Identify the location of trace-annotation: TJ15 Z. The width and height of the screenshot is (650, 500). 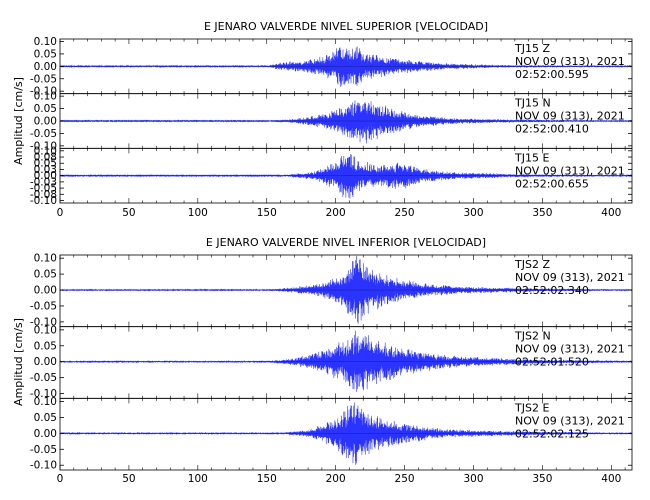
(532, 48).